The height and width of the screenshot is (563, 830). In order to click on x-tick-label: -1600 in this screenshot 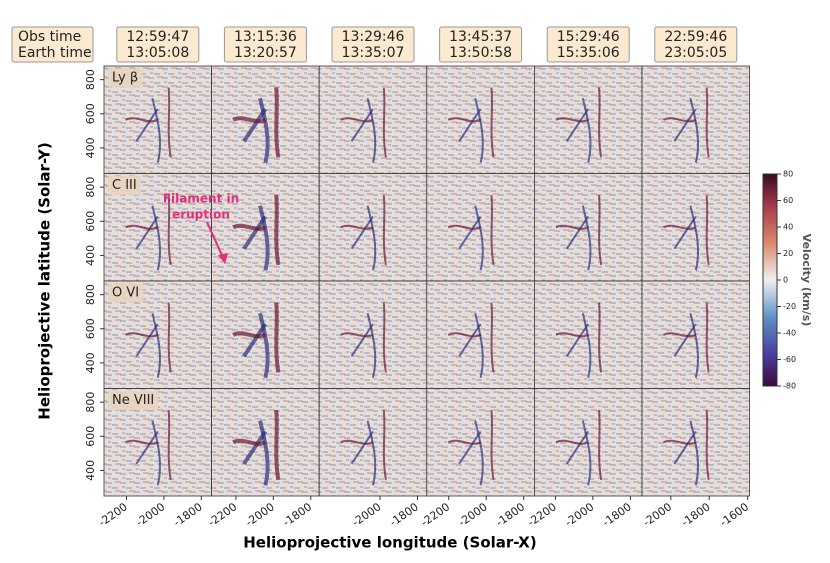, I will do `click(734, 514)`.